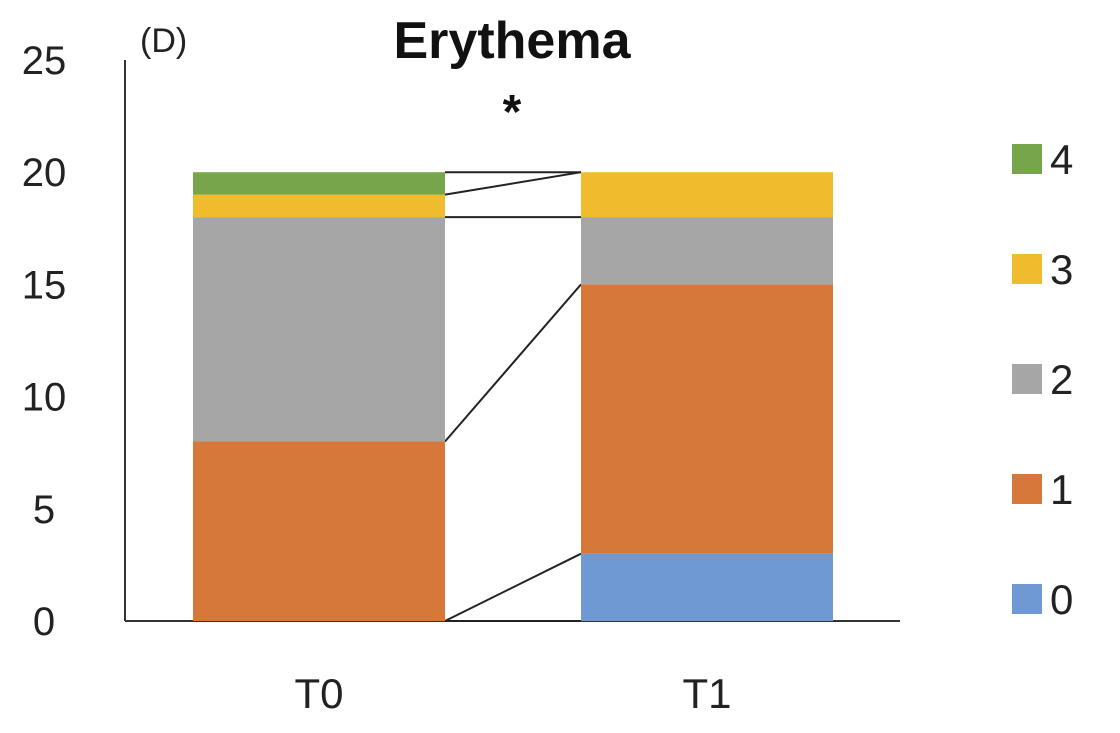 This screenshot has width=1120, height=733. What do you see at coordinates (163, 41) in the screenshot?
I see `panel-label: (D)` at bounding box center [163, 41].